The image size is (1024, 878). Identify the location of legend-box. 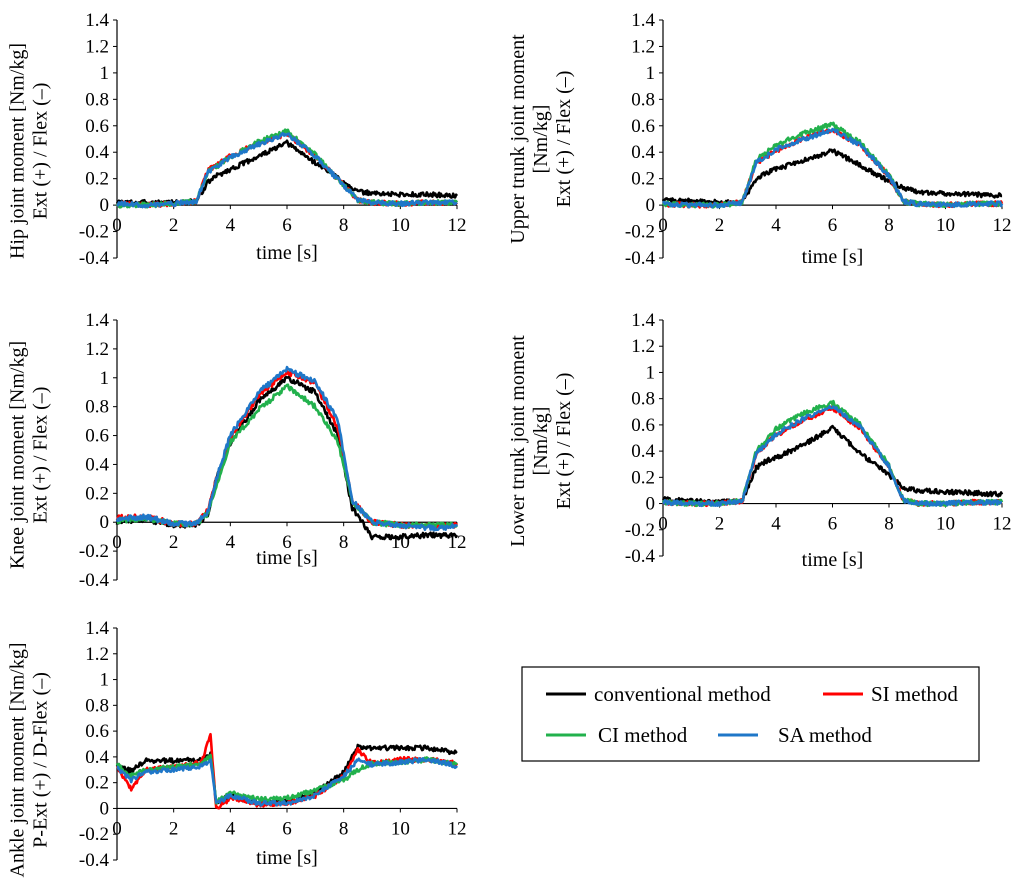
(750, 714).